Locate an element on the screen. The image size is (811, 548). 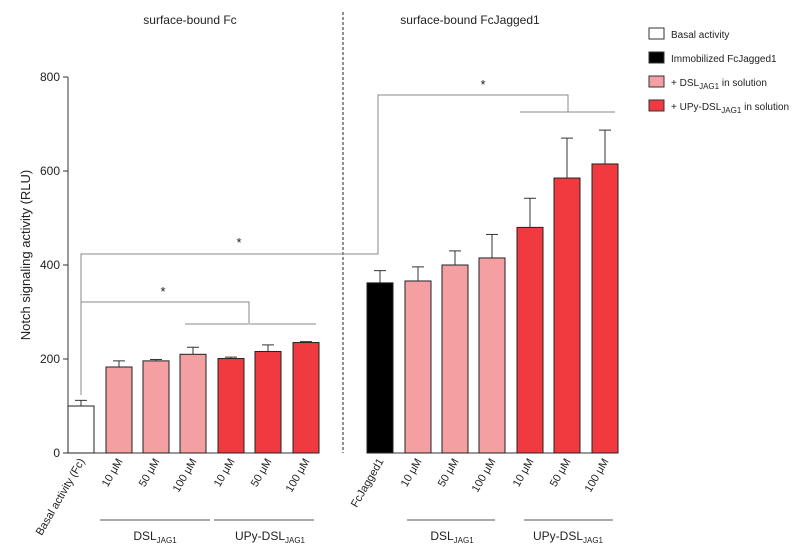
y-tick-label: 600 is located at coordinates (50, 171).